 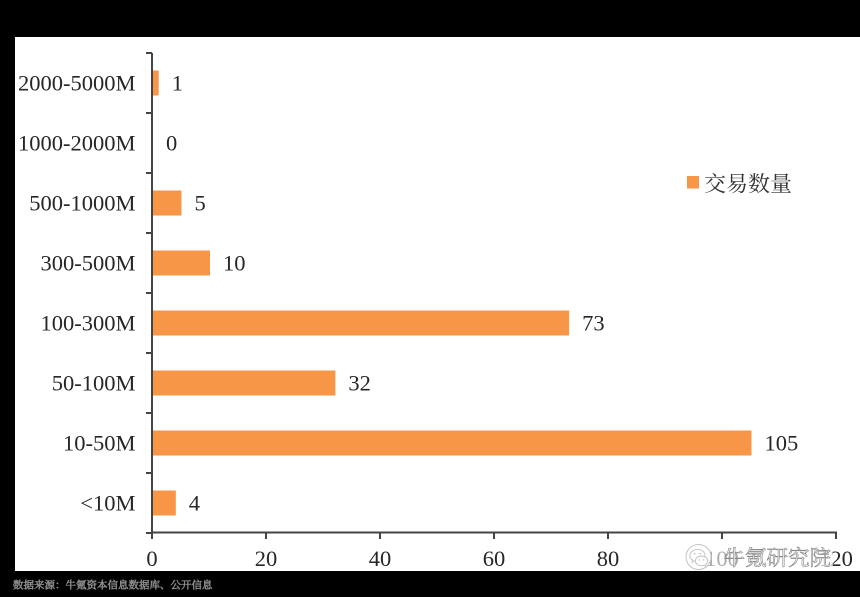 What do you see at coordinates (99, 442) in the screenshot?
I see `svg-text: 10-50M` at bounding box center [99, 442].